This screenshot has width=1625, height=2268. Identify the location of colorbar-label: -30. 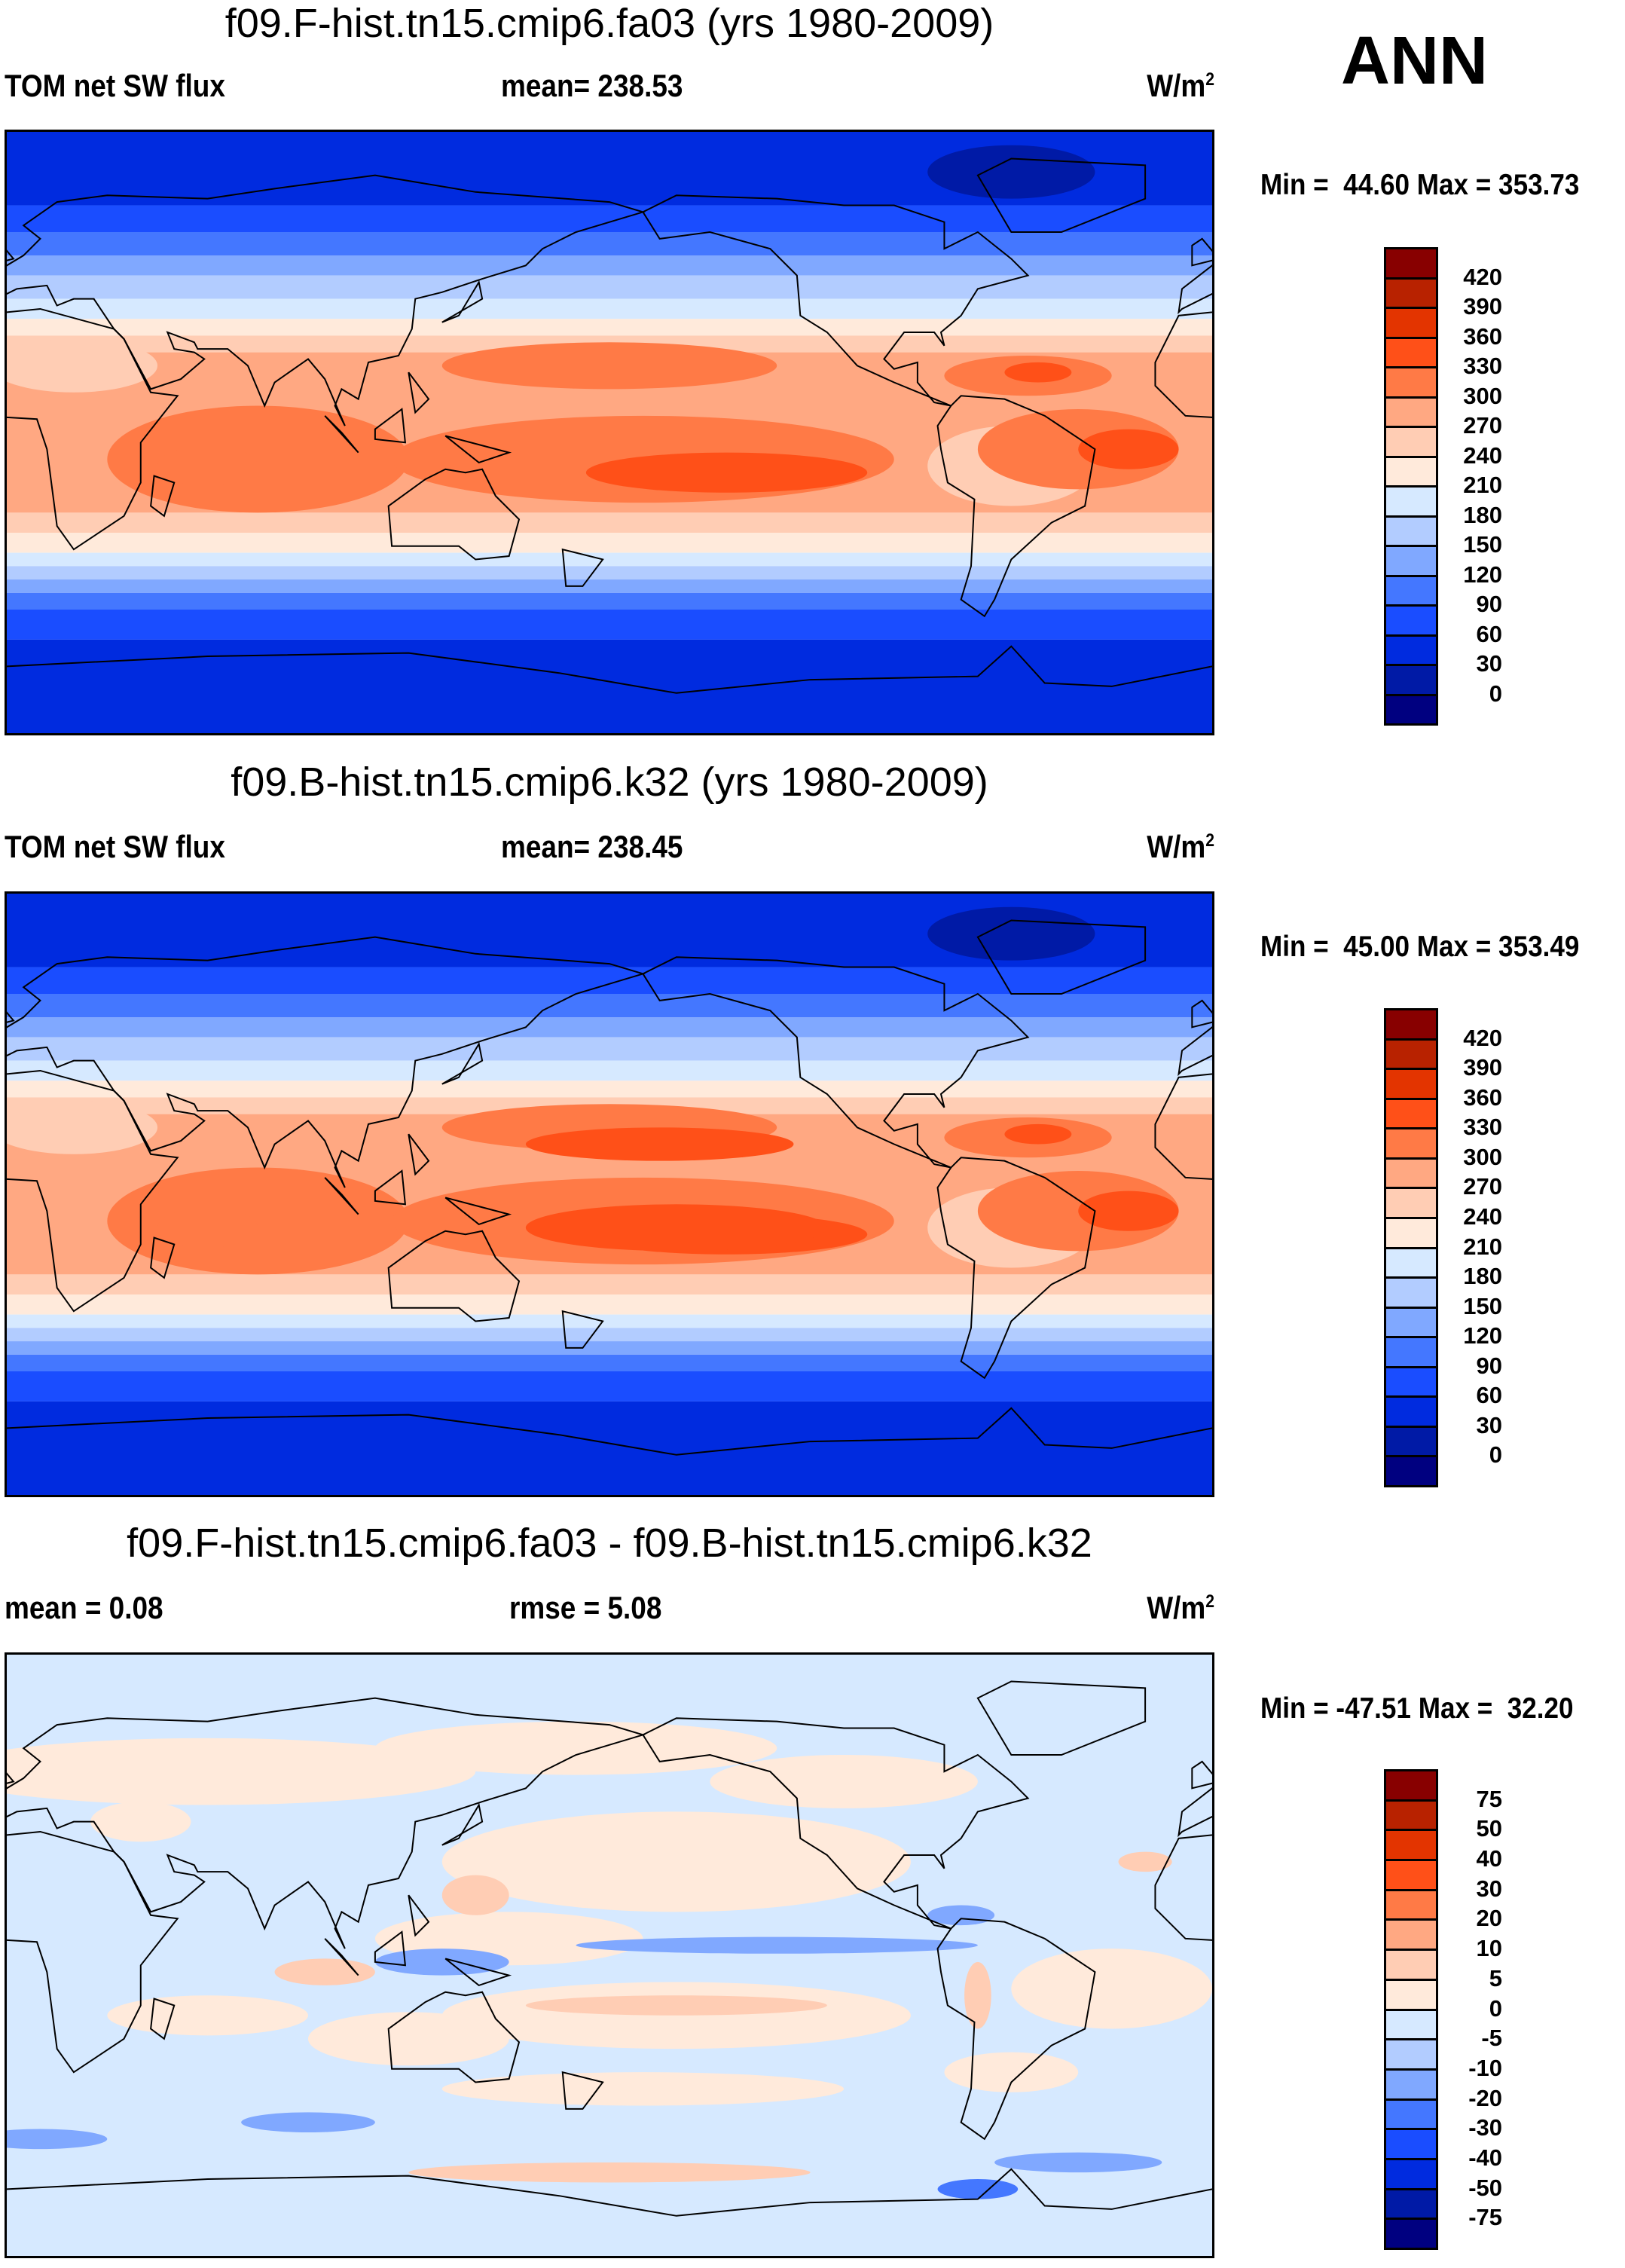
(1485, 2127).